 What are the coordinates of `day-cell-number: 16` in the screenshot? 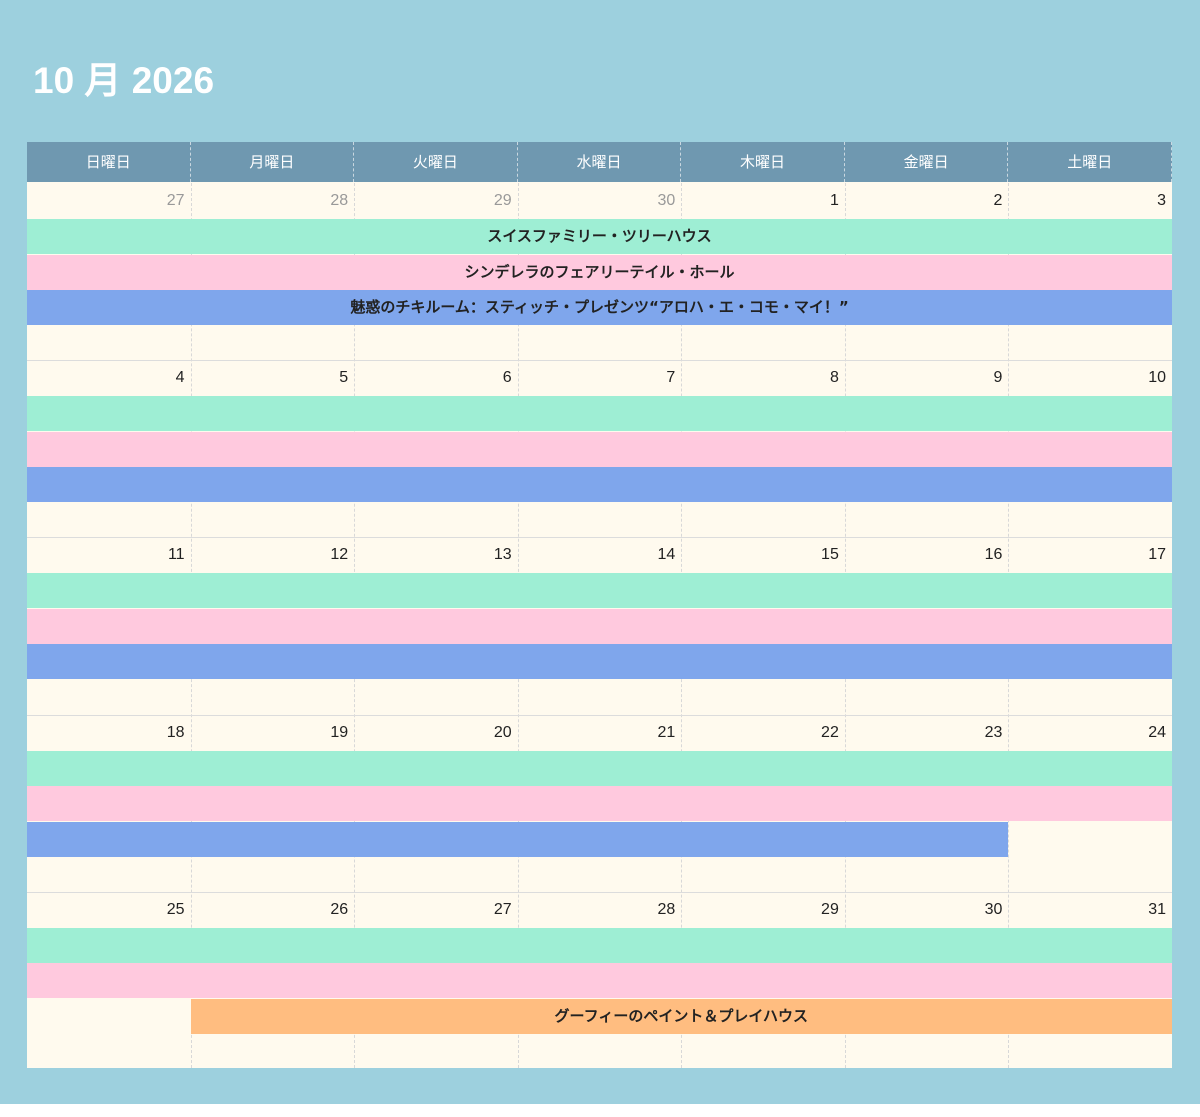 It's located at (993, 555).